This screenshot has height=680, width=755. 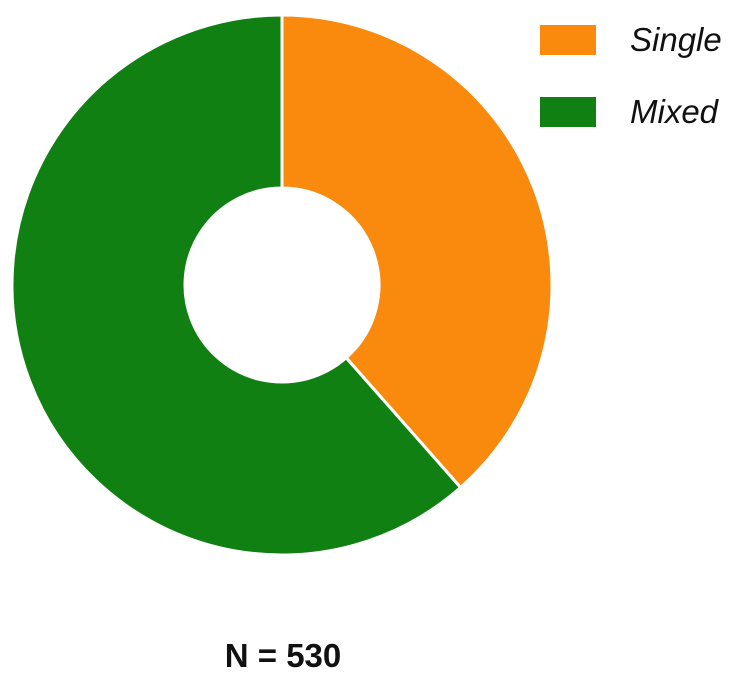 What do you see at coordinates (283, 655) in the screenshot?
I see `sample-size-annotation: N = 530` at bounding box center [283, 655].